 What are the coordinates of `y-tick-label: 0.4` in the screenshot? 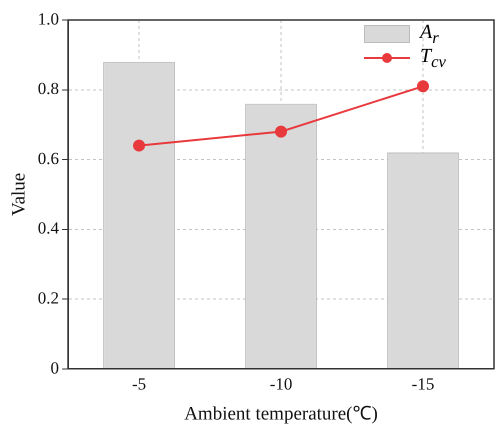 It's located at (49, 228).